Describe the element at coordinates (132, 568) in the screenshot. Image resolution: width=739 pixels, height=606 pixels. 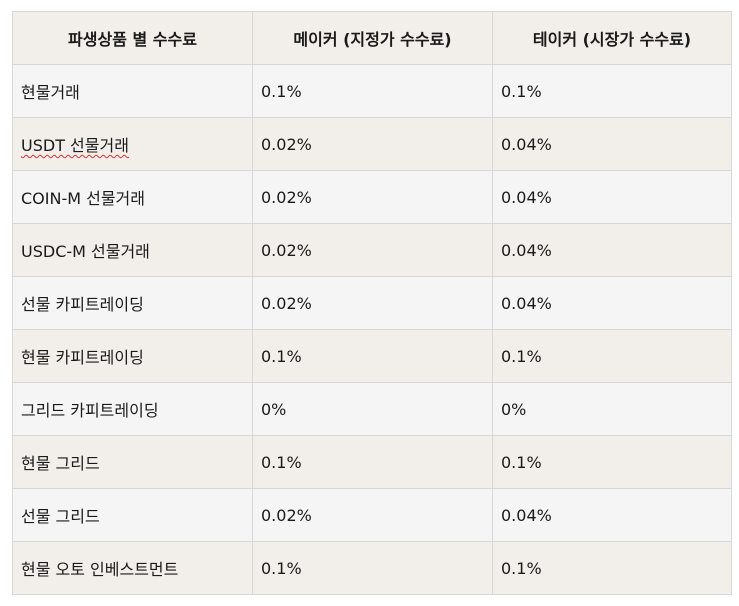
I see `product-cell: 현물 오토 인베스트먼트` at that location.